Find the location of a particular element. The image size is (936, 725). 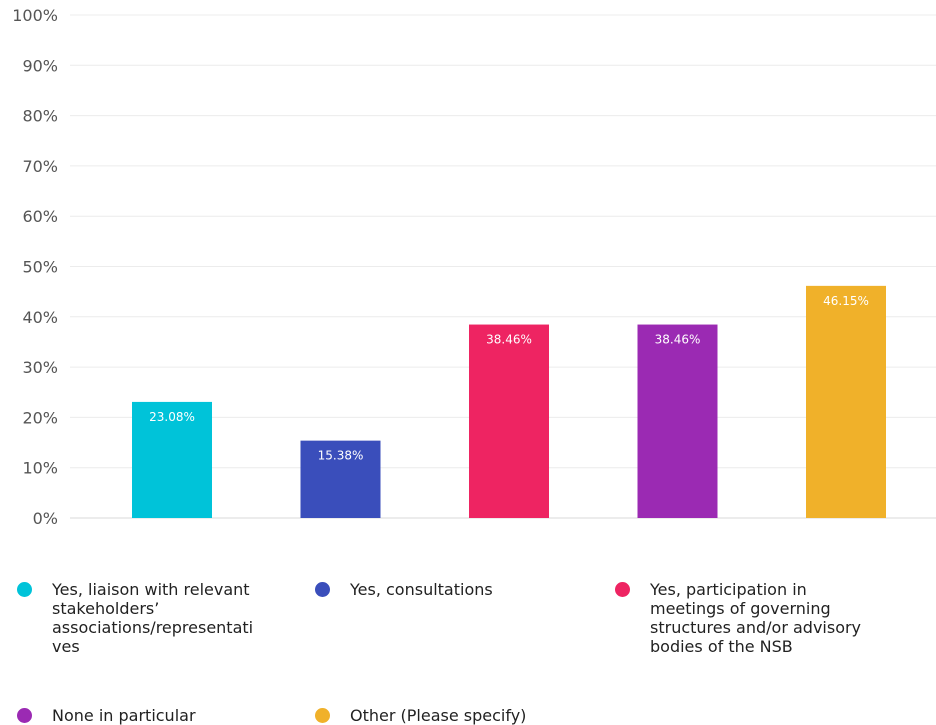

legend-item-consultations: Yes, consultations is located at coordinates (447, 589).